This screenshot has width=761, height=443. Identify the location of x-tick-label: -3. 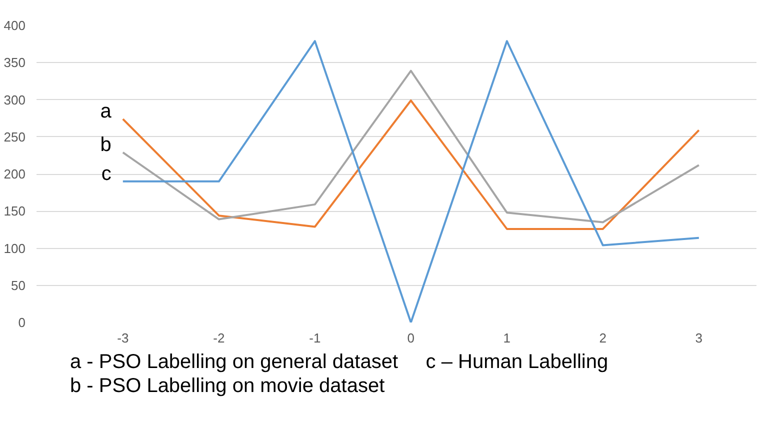
(123, 338).